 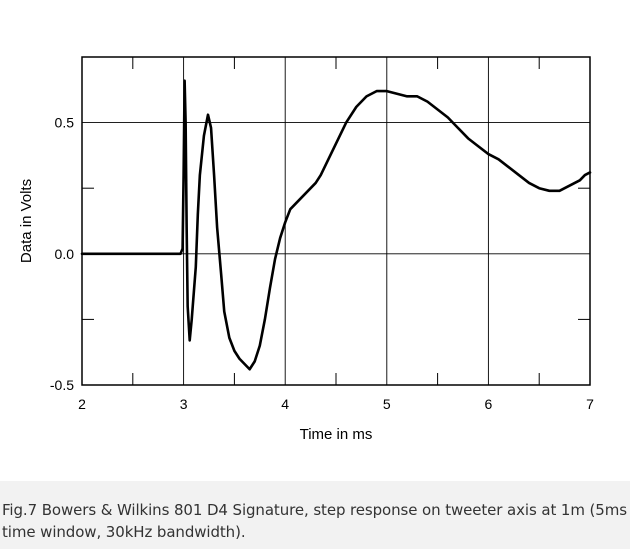 I want to click on x-tick-label: 4, so click(x=285, y=404).